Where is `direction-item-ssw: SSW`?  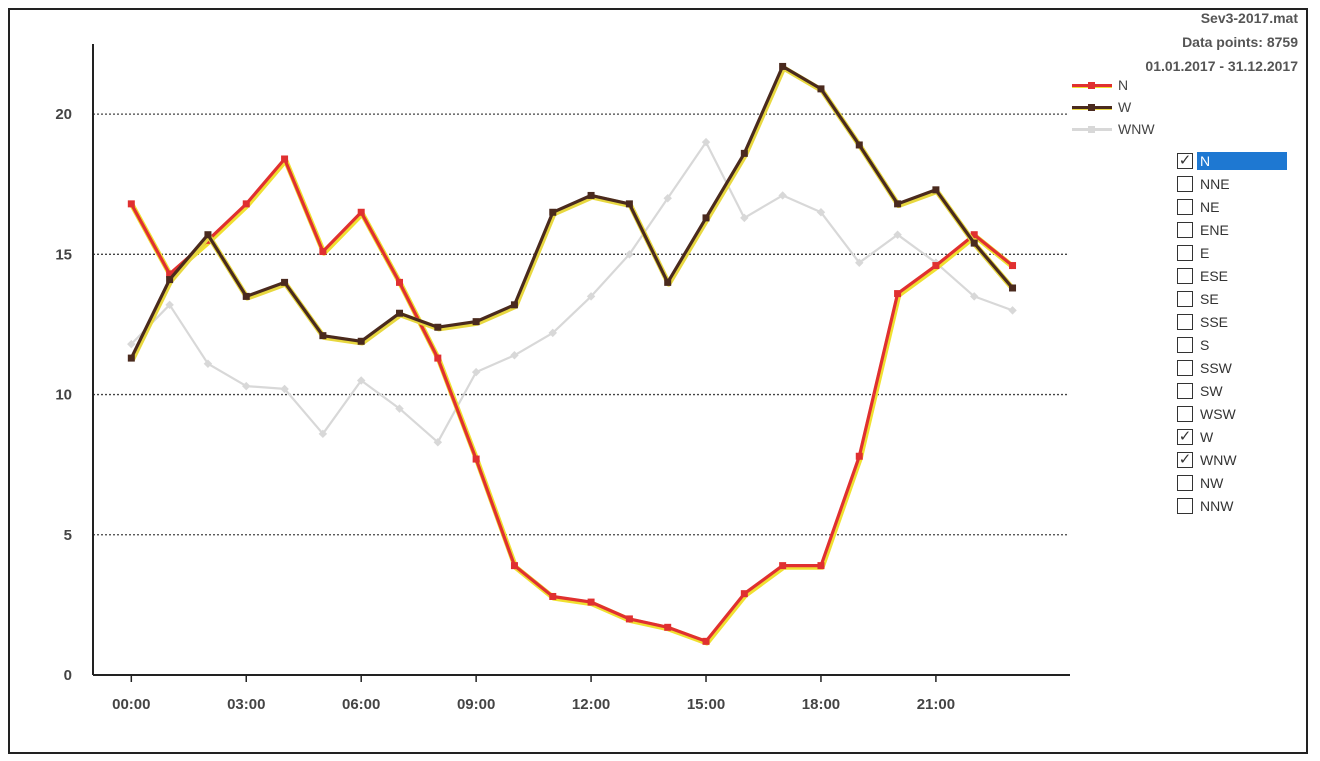
direction-item-ssw: SSW is located at coordinates (1232, 367).